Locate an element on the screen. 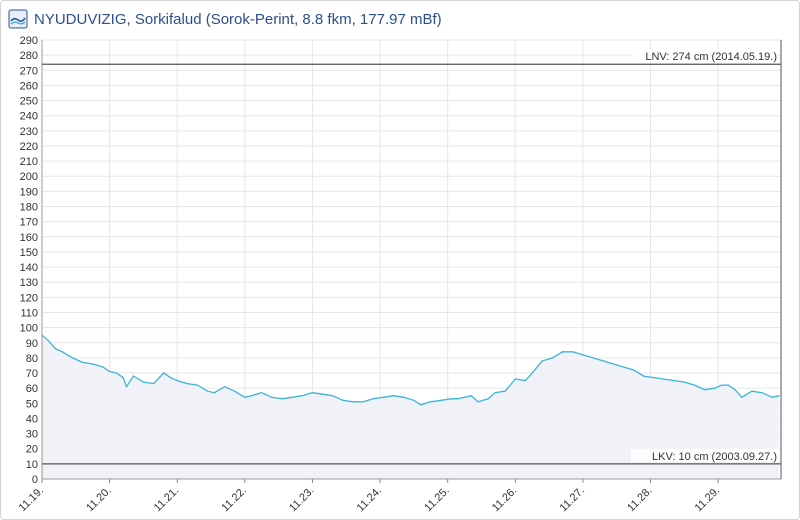 This screenshot has width=800, height=520. y-tick-label: 150 is located at coordinates (29, 253).